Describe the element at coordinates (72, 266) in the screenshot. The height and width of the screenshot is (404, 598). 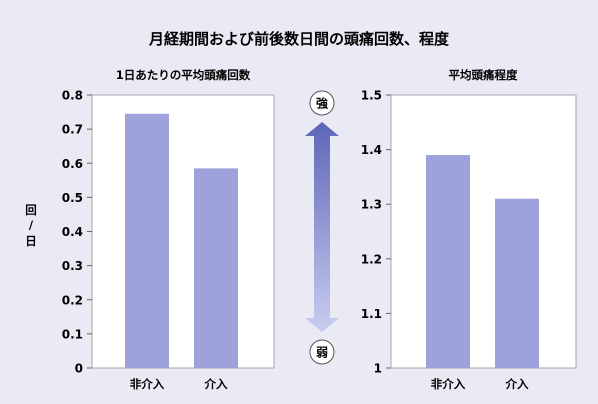
I see `left-ytick-label: 0.3` at that location.